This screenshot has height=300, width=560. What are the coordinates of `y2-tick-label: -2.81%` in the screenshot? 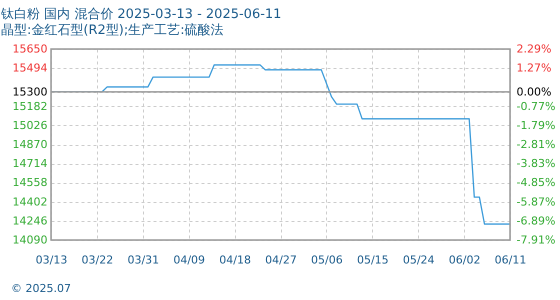 It's located at (536, 144).